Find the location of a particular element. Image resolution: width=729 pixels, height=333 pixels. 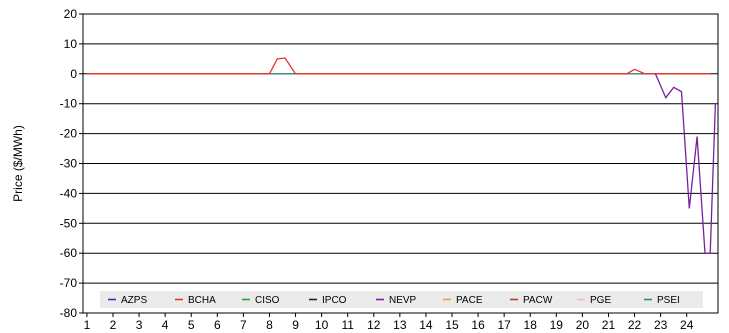

x-tick-label: 19 is located at coordinates (557, 325).